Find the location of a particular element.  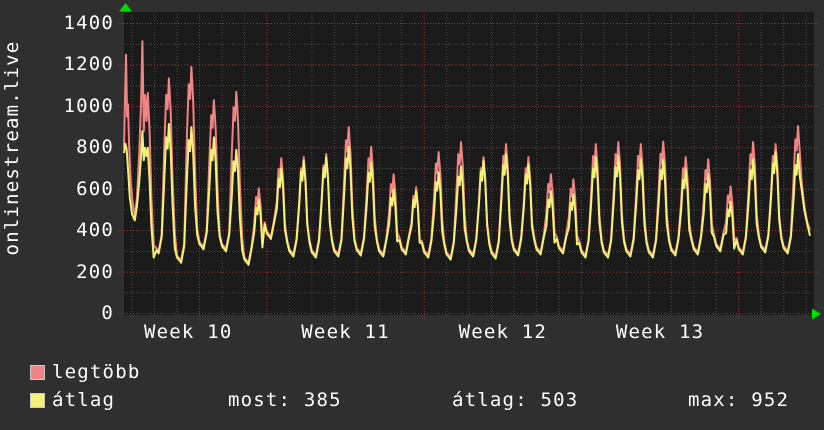

y-axis-label-1400: 1400 is located at coordinates (88, 23).